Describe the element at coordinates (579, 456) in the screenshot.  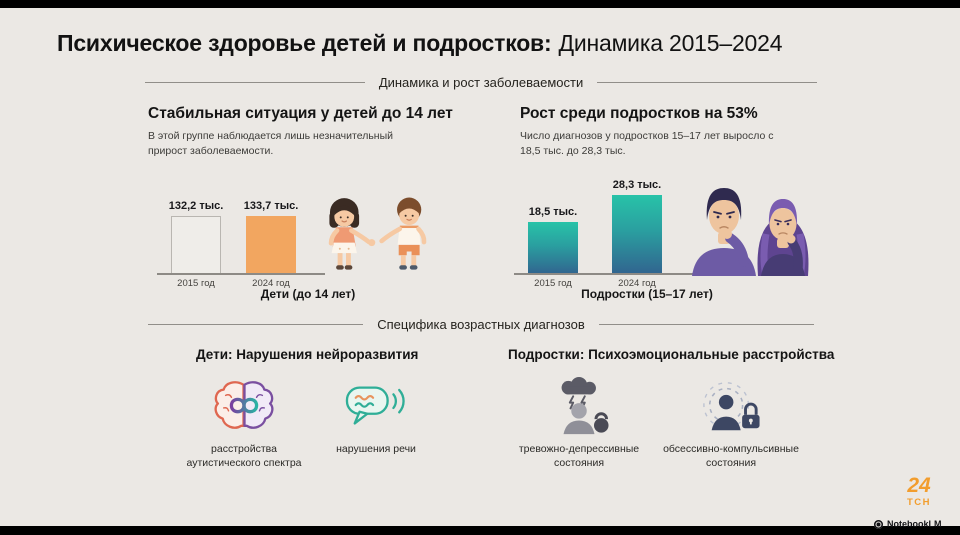
I see `diagnosis-label: тревожно-депрессивные состояния` at that location.